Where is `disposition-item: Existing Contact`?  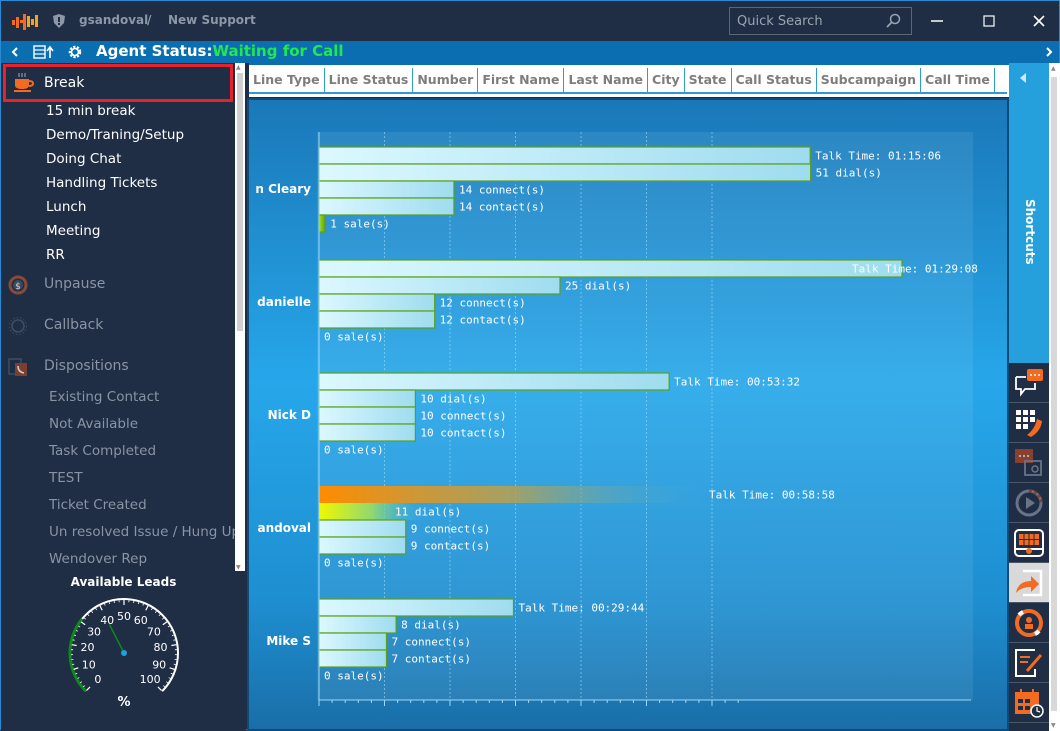
disposition-item: Existing Contact is located at coordinates (104, 397).